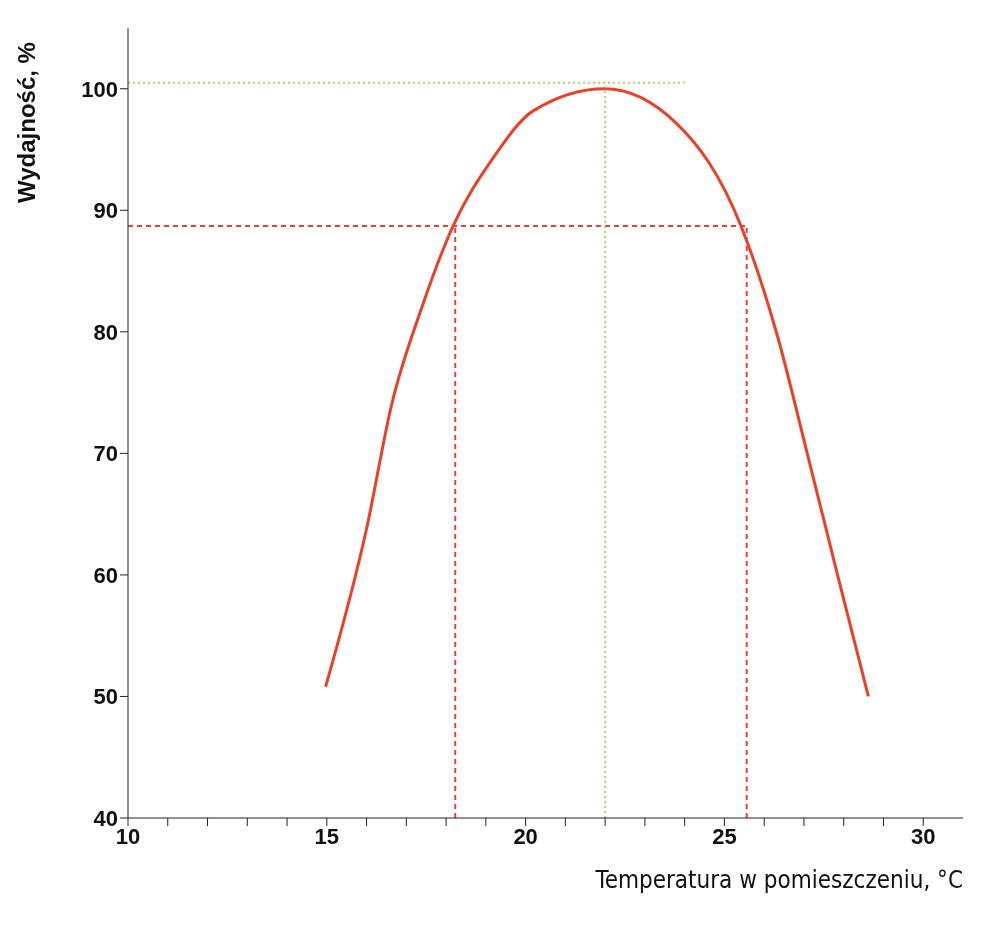 This screenshot has width=1005, height=944. I want to click on x-tick-label: 10, so click(128, 836).